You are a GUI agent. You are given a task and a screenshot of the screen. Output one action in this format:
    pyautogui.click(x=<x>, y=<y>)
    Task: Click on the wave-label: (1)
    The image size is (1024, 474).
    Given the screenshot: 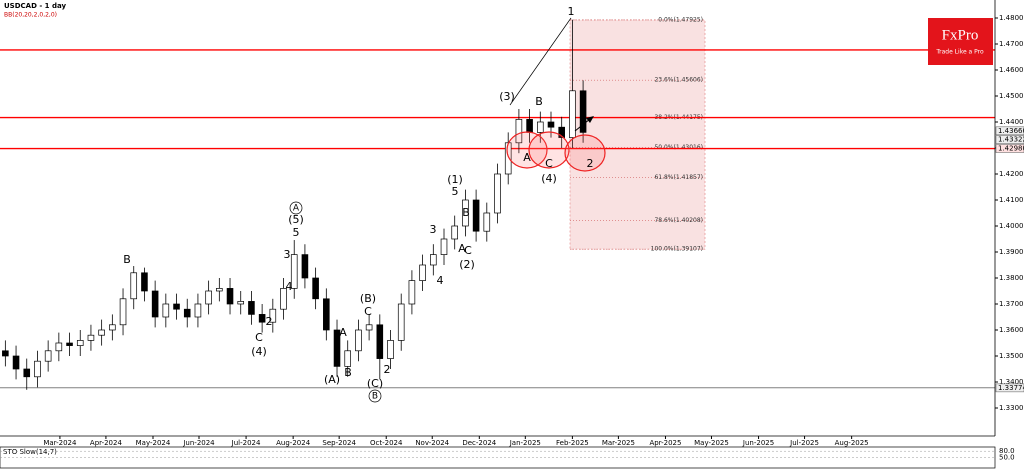 What is the action you would take?
    pyautogui.click(x=455, y=179)
    